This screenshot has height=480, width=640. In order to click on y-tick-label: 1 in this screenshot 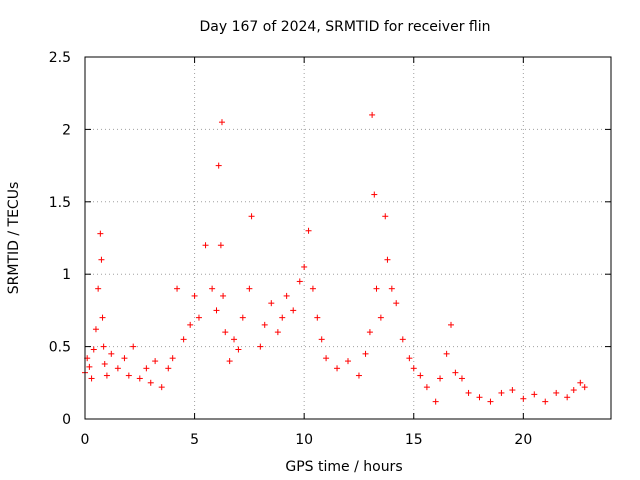, I will do `click(66, 275)`.